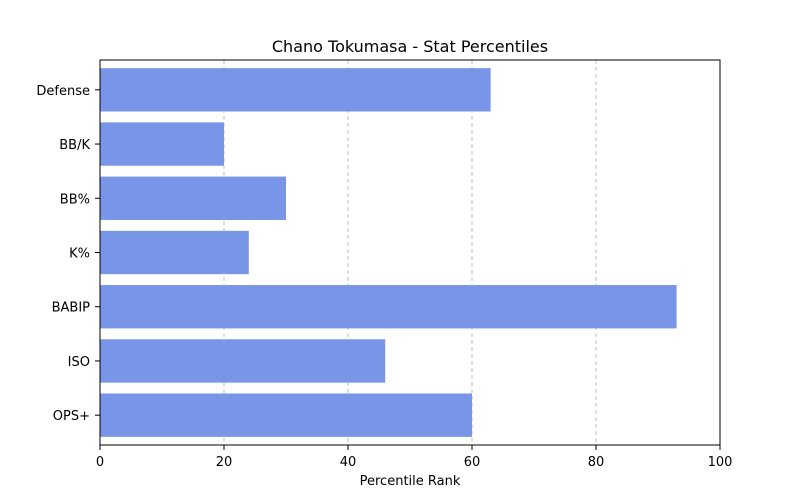 The image size is (800, 500). What do you see at coordinates (162, 144) in the screenshot?
I see `bar-bb-k` at bounding box center [162, 144].